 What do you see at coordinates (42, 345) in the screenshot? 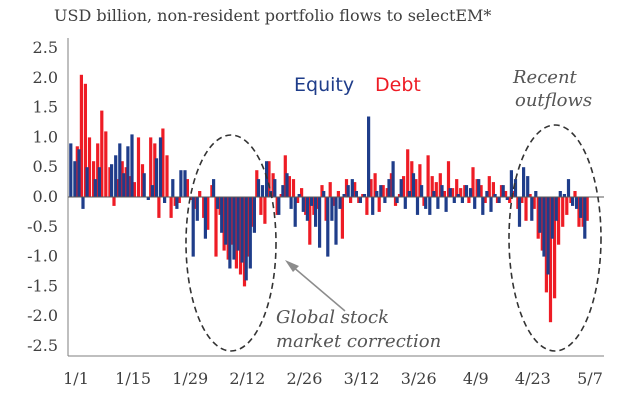
I see `y-tick-label: -2.5` at bounding box center [42, 345].